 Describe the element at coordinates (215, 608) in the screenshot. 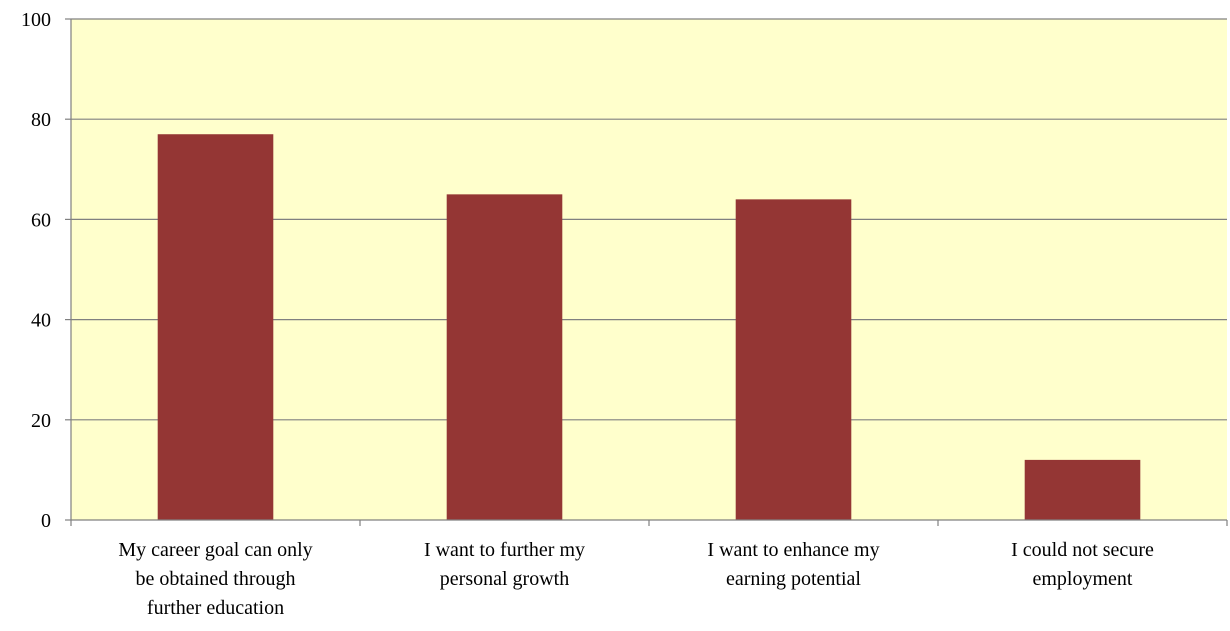

I see `x-category-label-line: further education` at that location.